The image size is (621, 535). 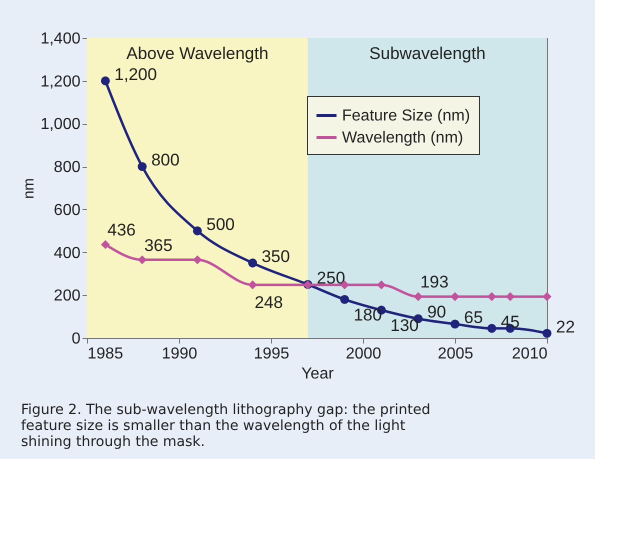 What do you see at coordinates (456, 354) in the screenshot?
I see `x-tick-label: 2005` at bounding box center [456, 354].